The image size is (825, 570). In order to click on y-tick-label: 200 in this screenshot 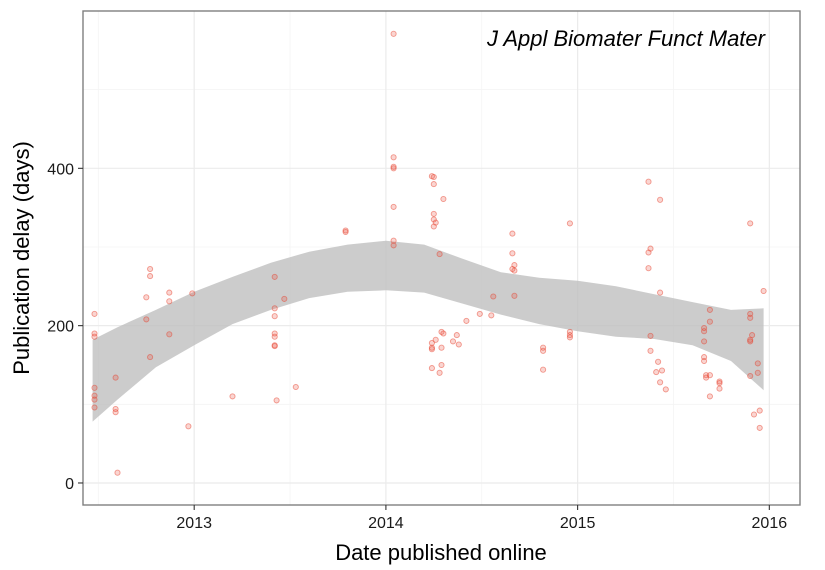, I will do `click(60, 327)`.